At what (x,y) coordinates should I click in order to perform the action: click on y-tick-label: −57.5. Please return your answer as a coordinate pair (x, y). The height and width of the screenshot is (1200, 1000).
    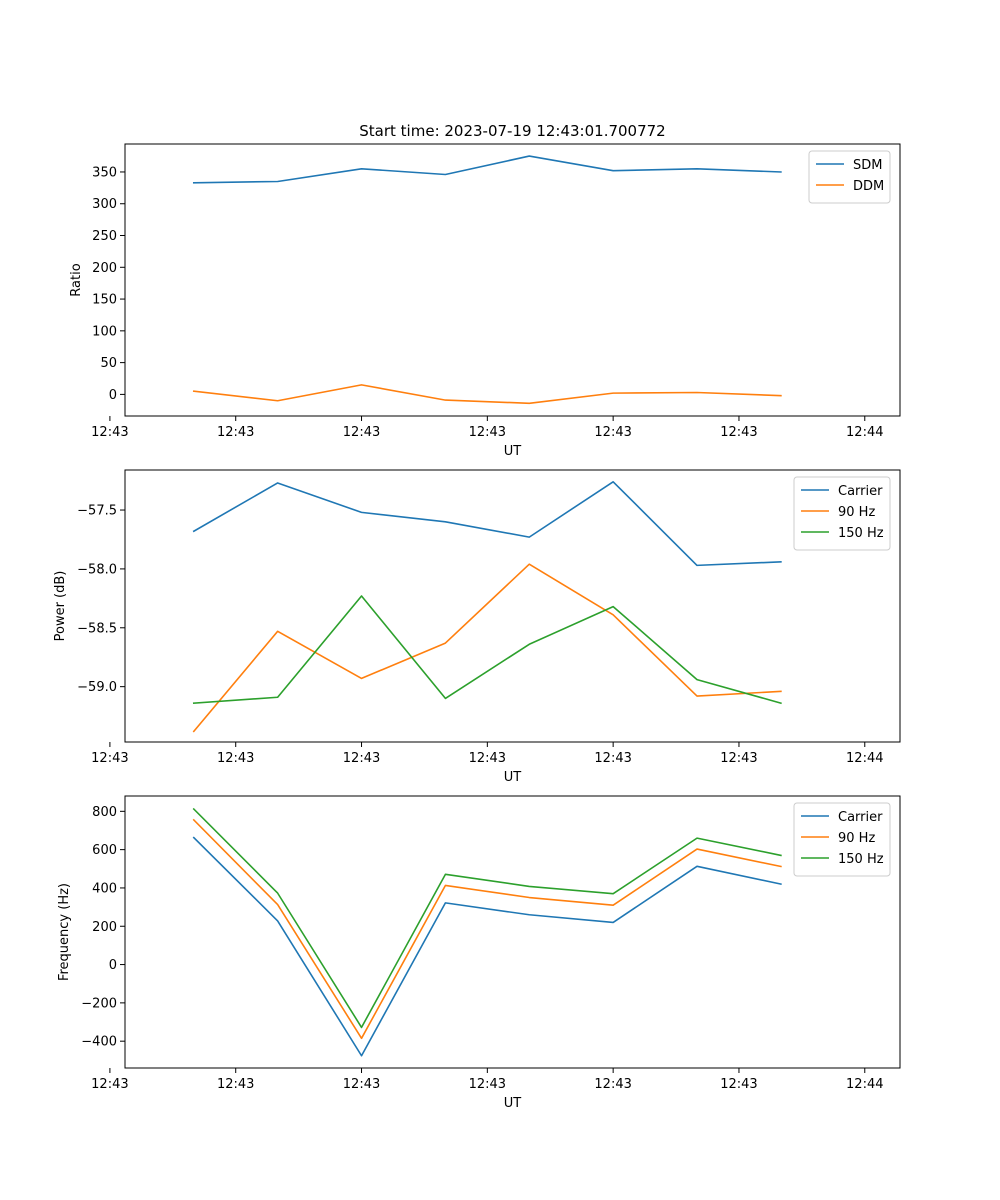
    Looking at the image, I should click on (97, 511).